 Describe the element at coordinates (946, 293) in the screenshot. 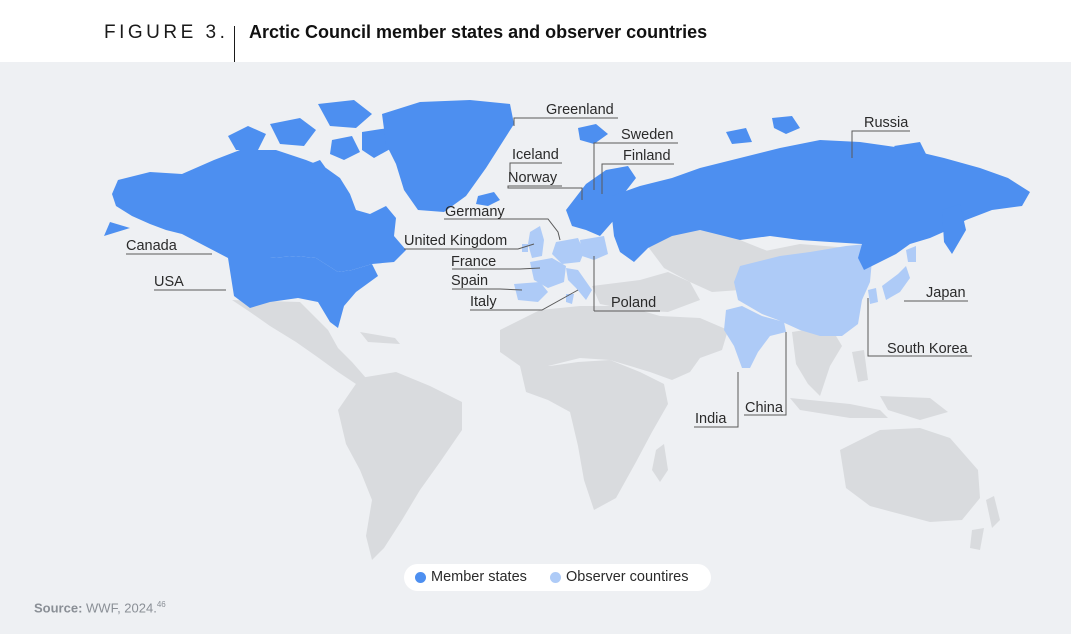

I see `label-japan: Japan` at that location.